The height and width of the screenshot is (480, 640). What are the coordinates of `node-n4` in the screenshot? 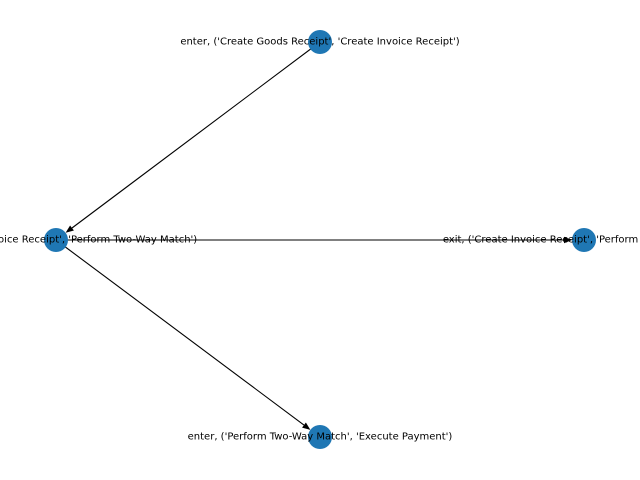 It's located at (320, 437).